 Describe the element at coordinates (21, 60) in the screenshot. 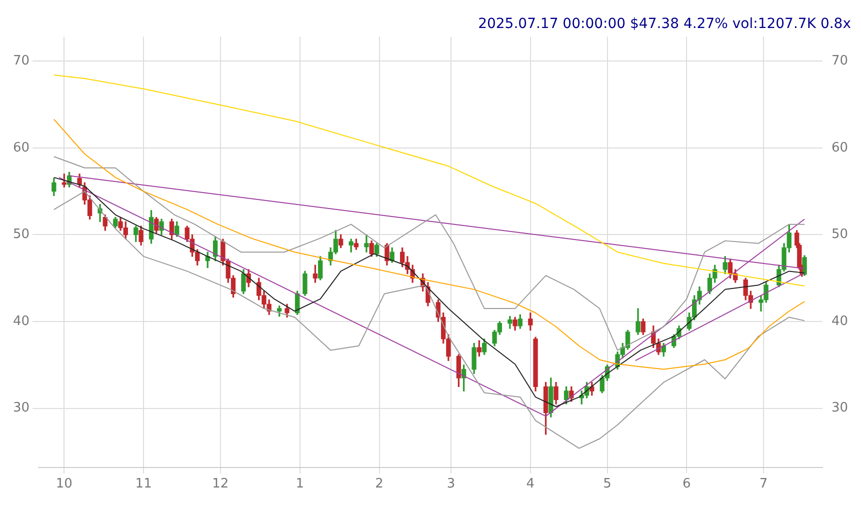

I see `y-tick-label: 70` at that location.